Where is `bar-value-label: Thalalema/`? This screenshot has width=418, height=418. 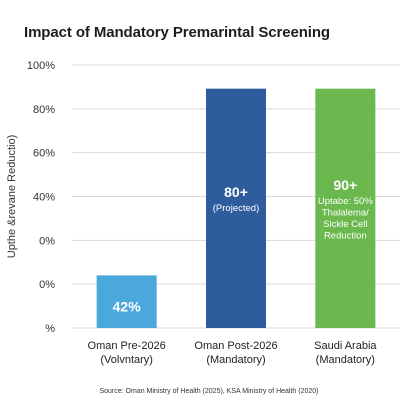
bar-value-label: Thalalema/ is located at coordinates (345, 213).